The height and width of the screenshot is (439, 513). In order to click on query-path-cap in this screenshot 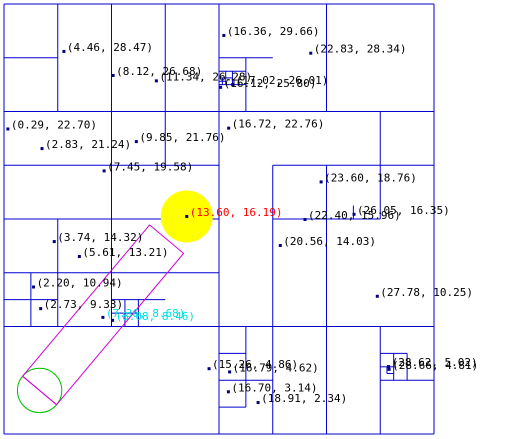, I will do `click(39, 390)`.